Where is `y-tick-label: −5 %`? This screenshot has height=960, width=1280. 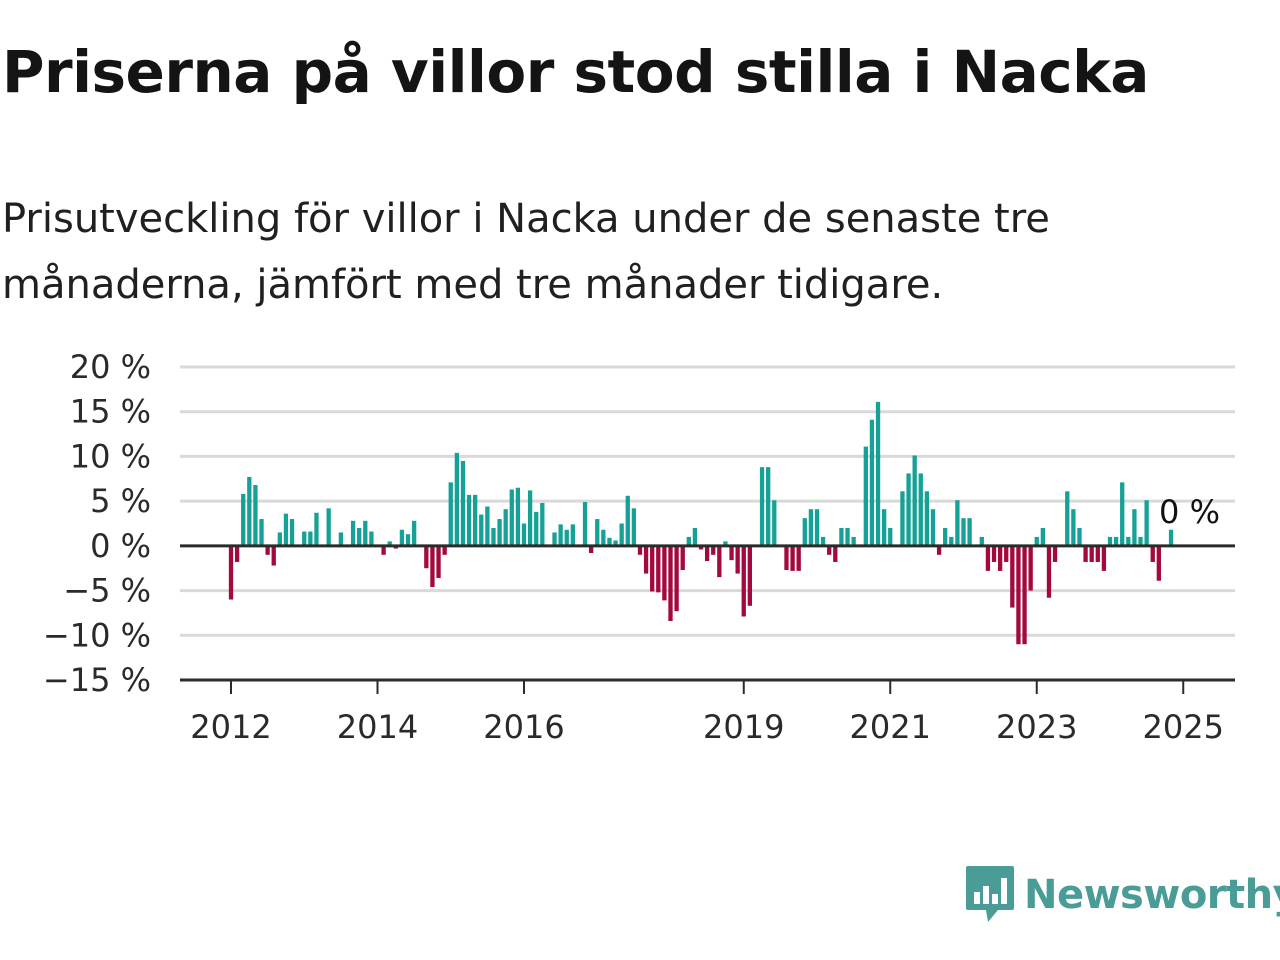 y-tick-label: −5 % is located at coordinates (107, 591).